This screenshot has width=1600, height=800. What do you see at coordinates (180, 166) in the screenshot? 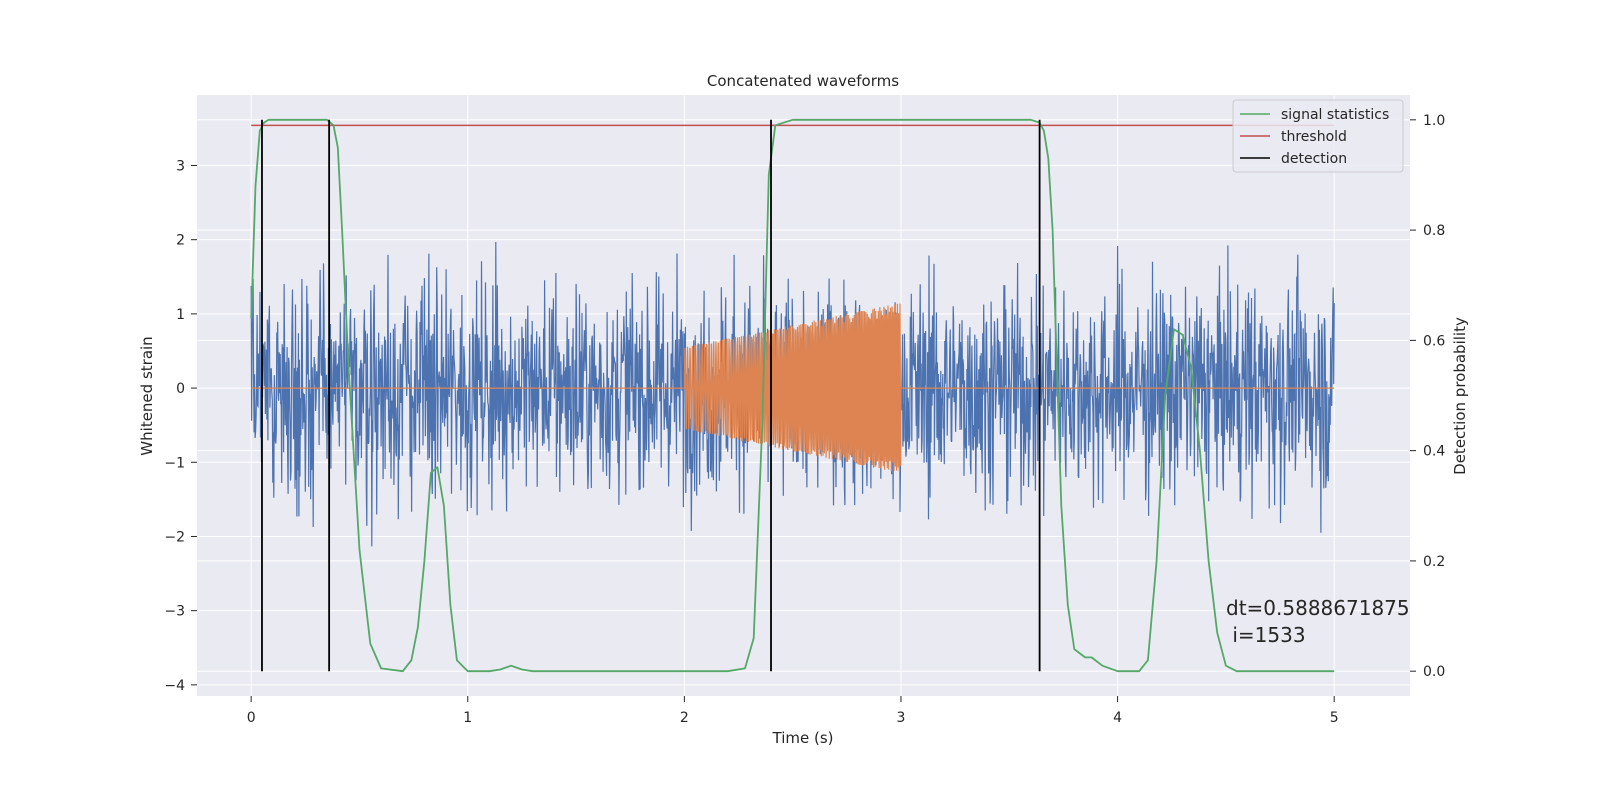
I see `y-left-tick-label: 3` at bounding box center [180, 166].